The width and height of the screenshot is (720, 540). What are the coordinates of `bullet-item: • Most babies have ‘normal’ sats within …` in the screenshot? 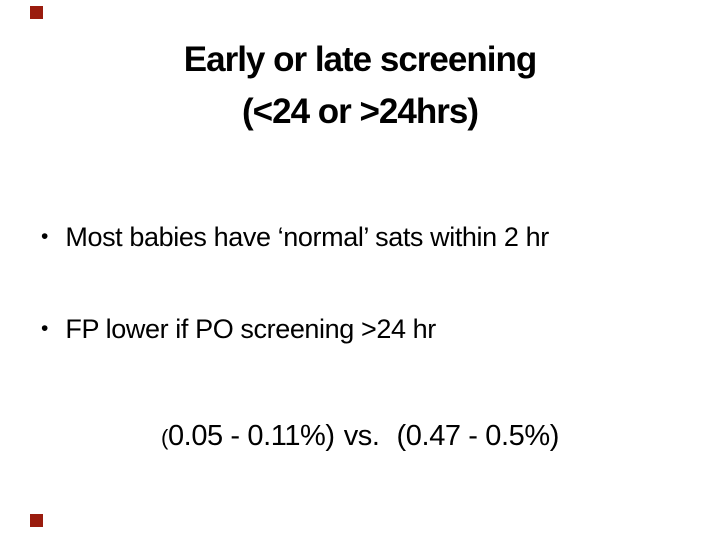 It's located at (373, 237).